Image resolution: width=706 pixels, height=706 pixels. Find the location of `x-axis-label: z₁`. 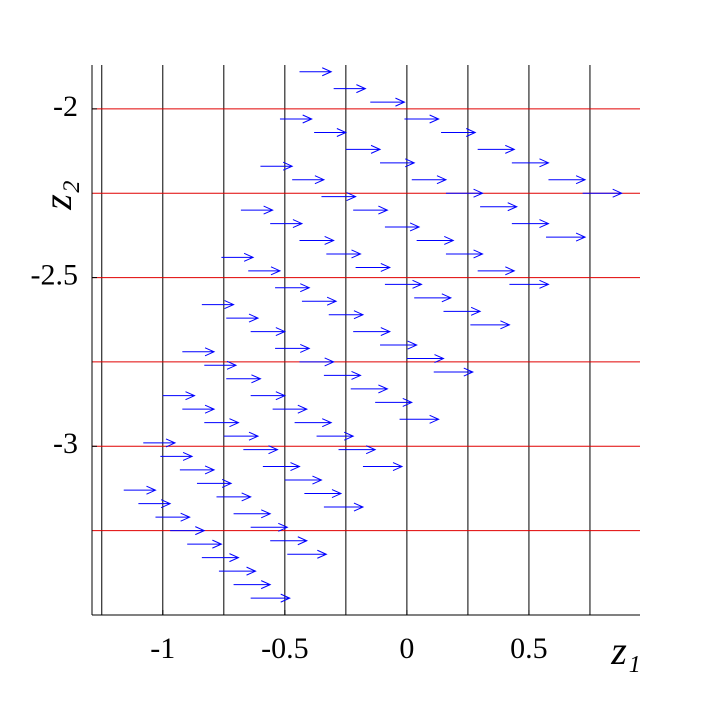

x-axis-label: z₁ is located at coordinates (625, 650).